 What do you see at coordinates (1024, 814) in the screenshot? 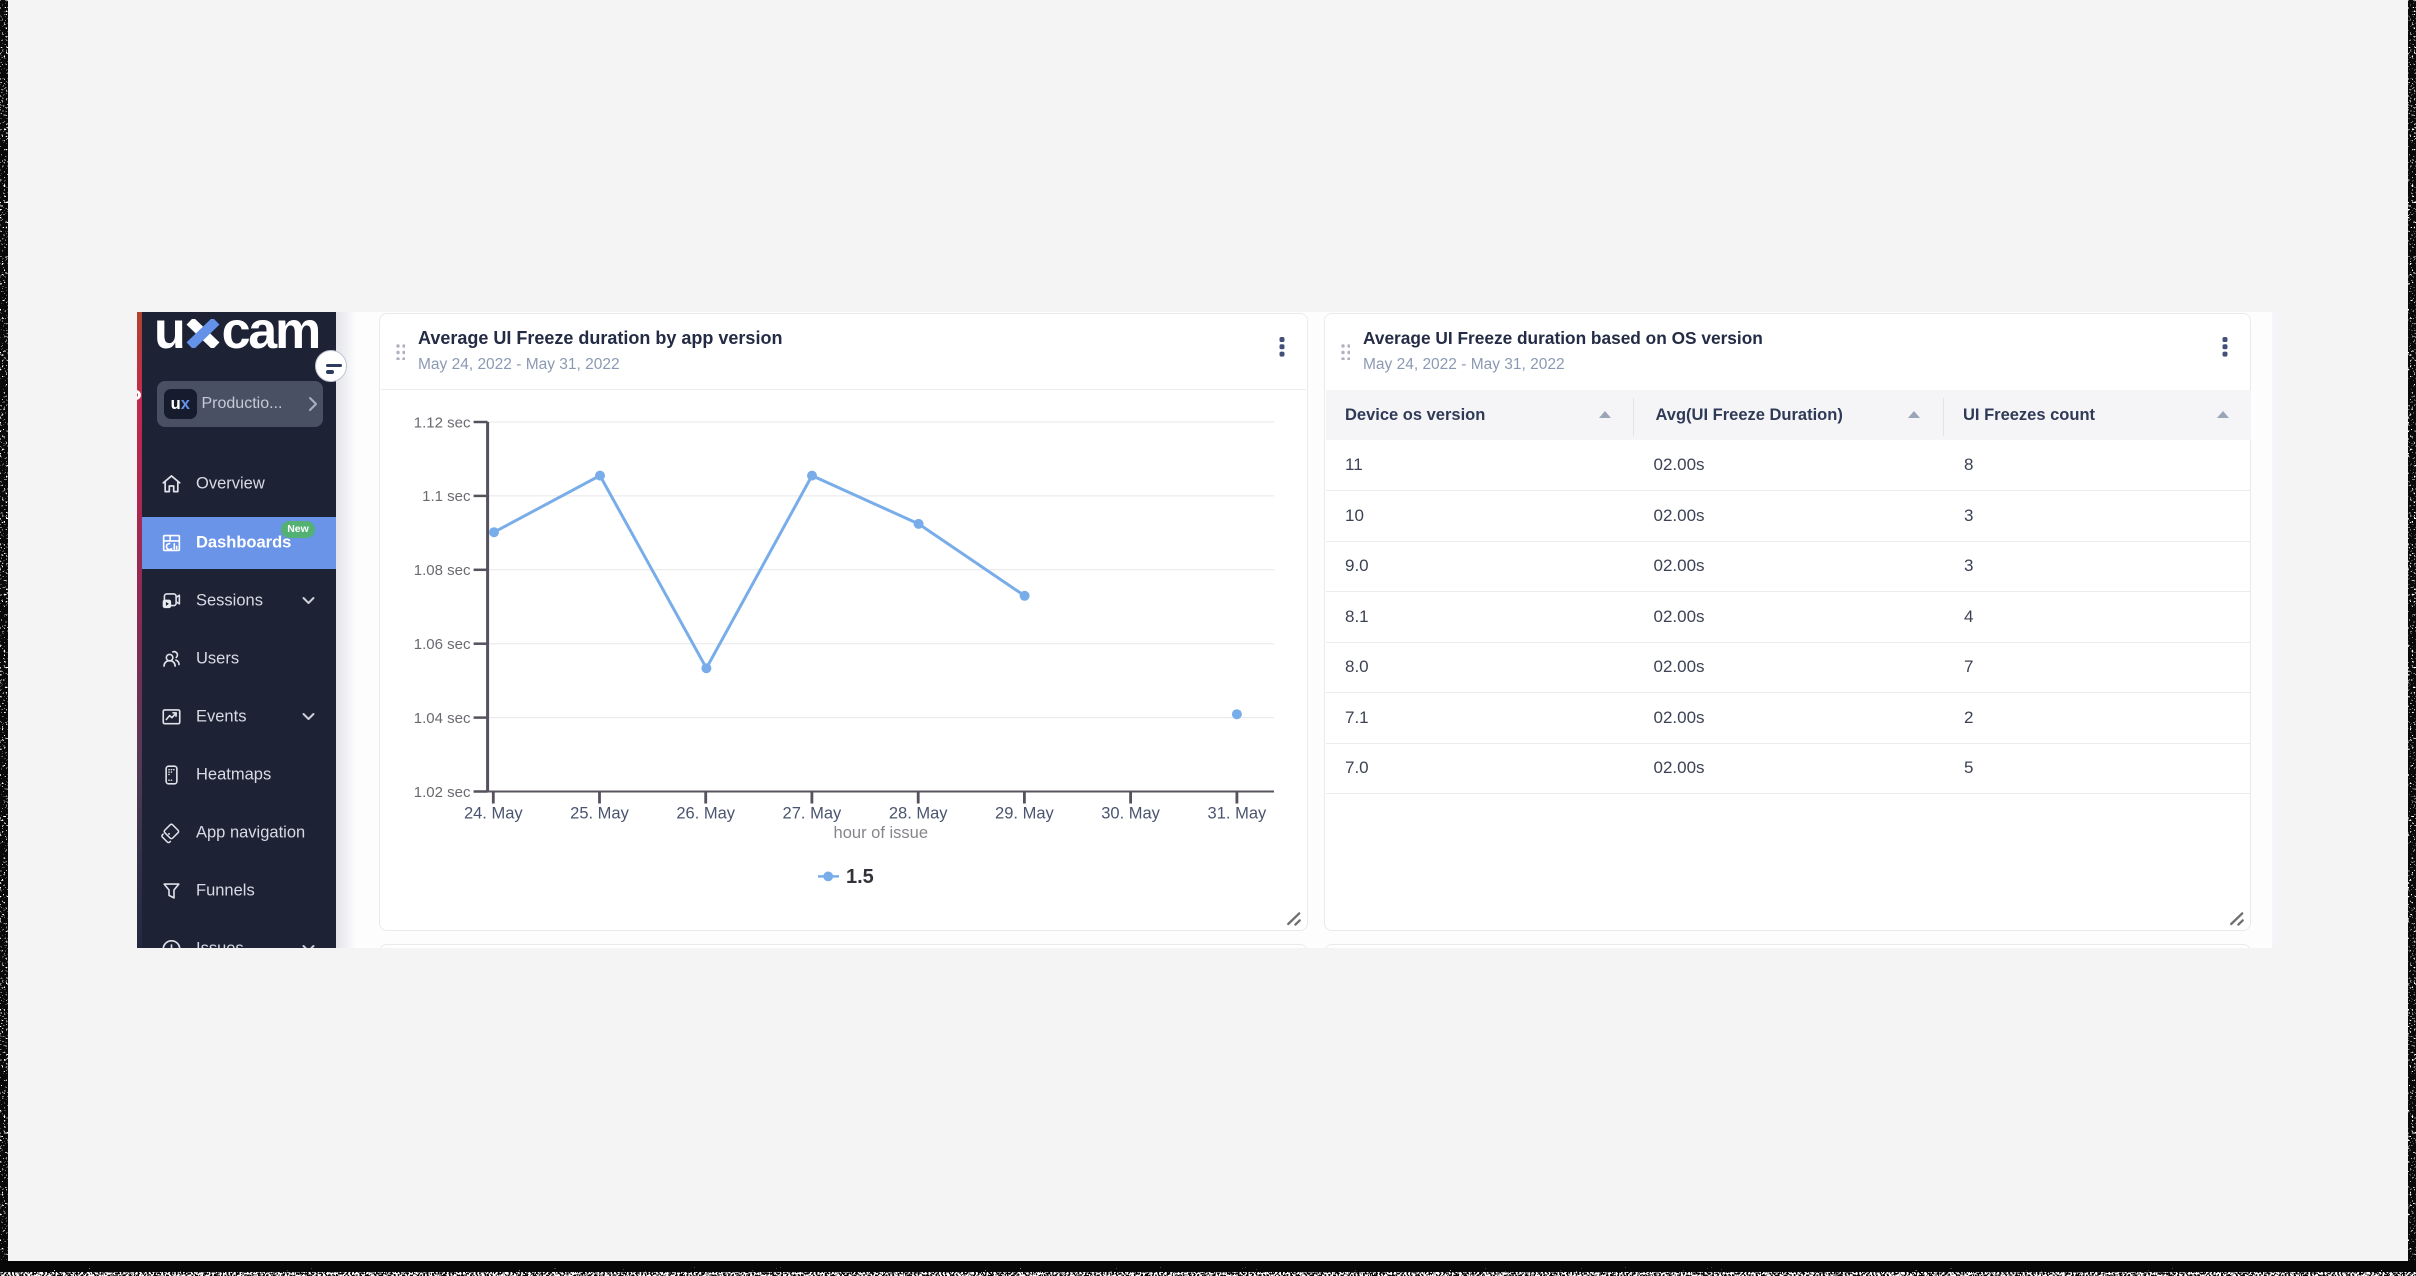
I see `svg-text: 29. May` at bounding box center [1024, 814].